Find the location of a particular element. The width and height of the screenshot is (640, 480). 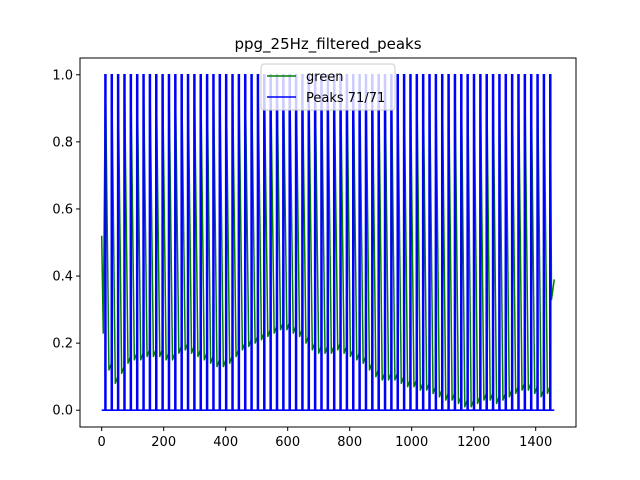

y-tick-label: 1.0 is located at coordinates (62, 75).